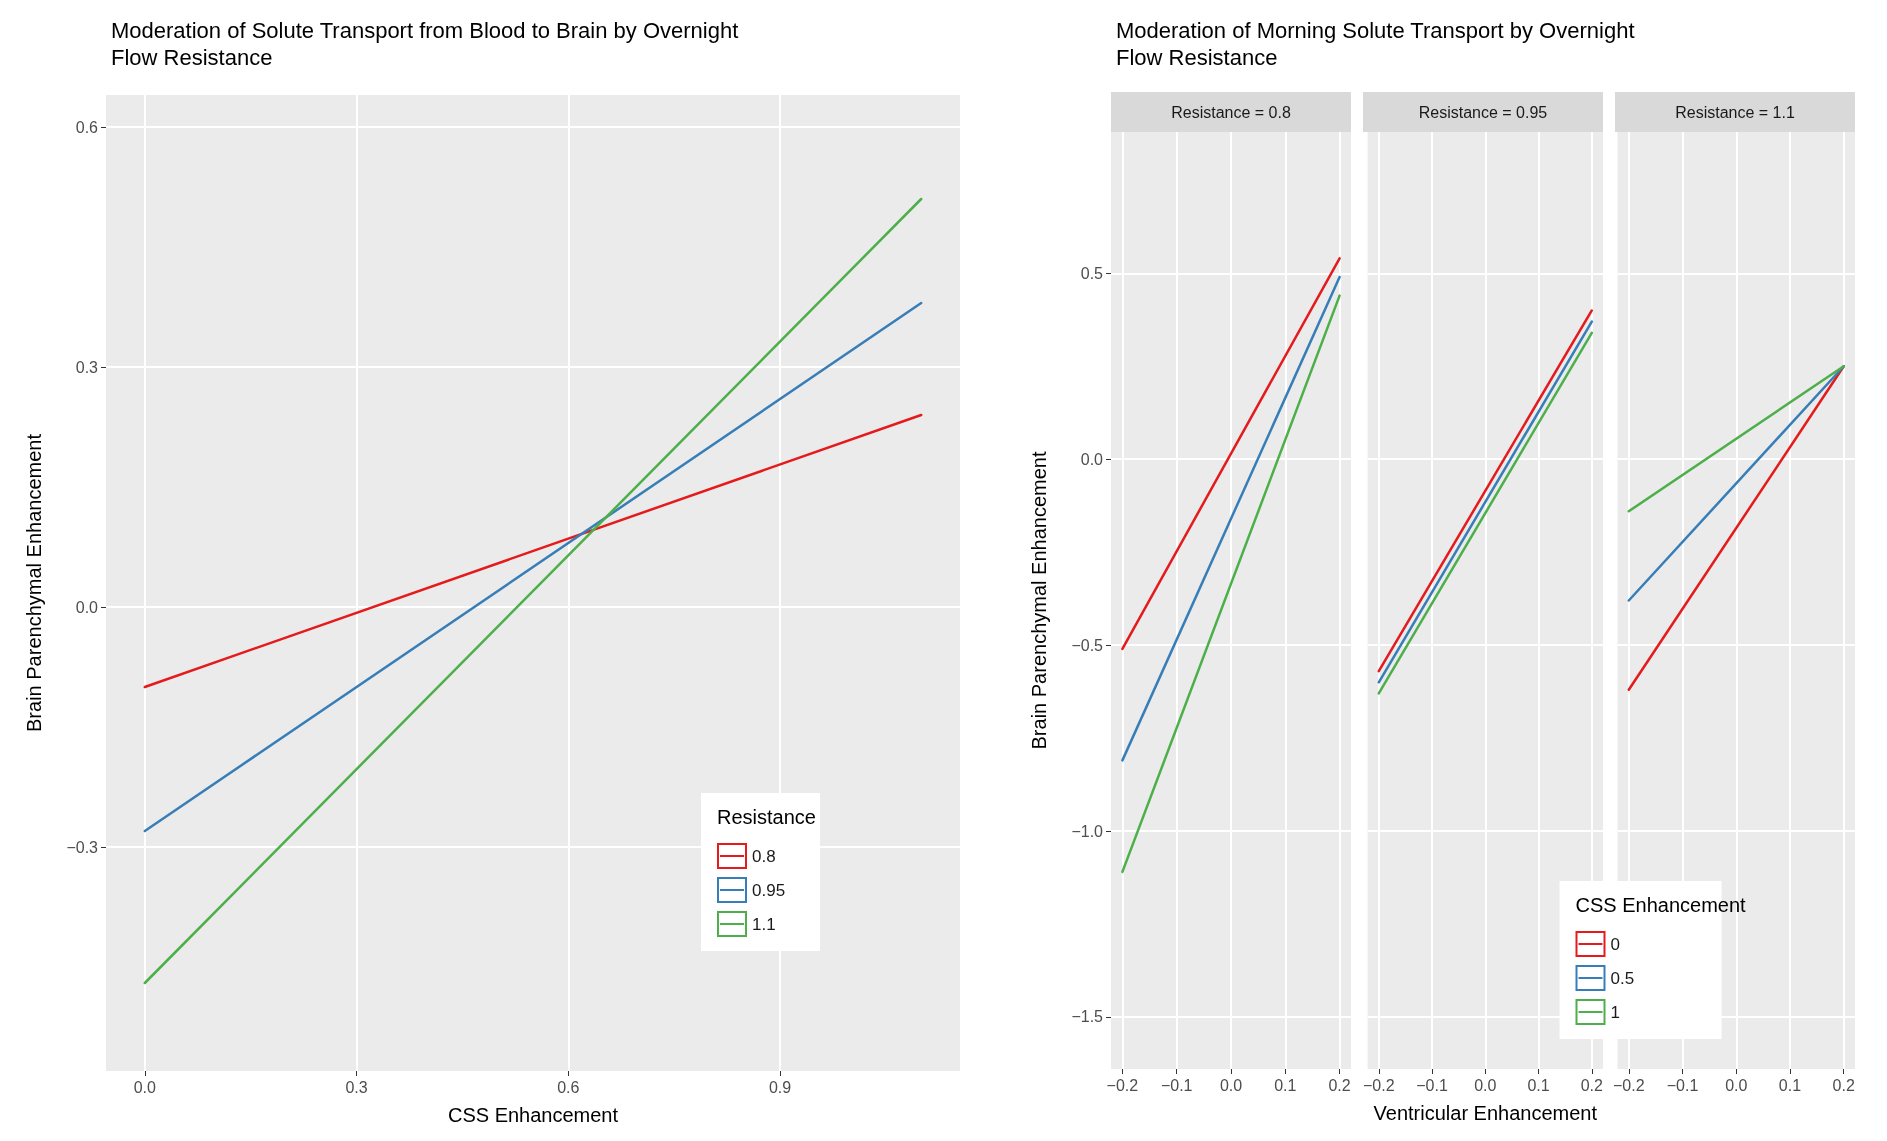 The width and height of the screenshot is (1887, 1141). I want to click on y-tick-label: 0.3, so click(87, 367).